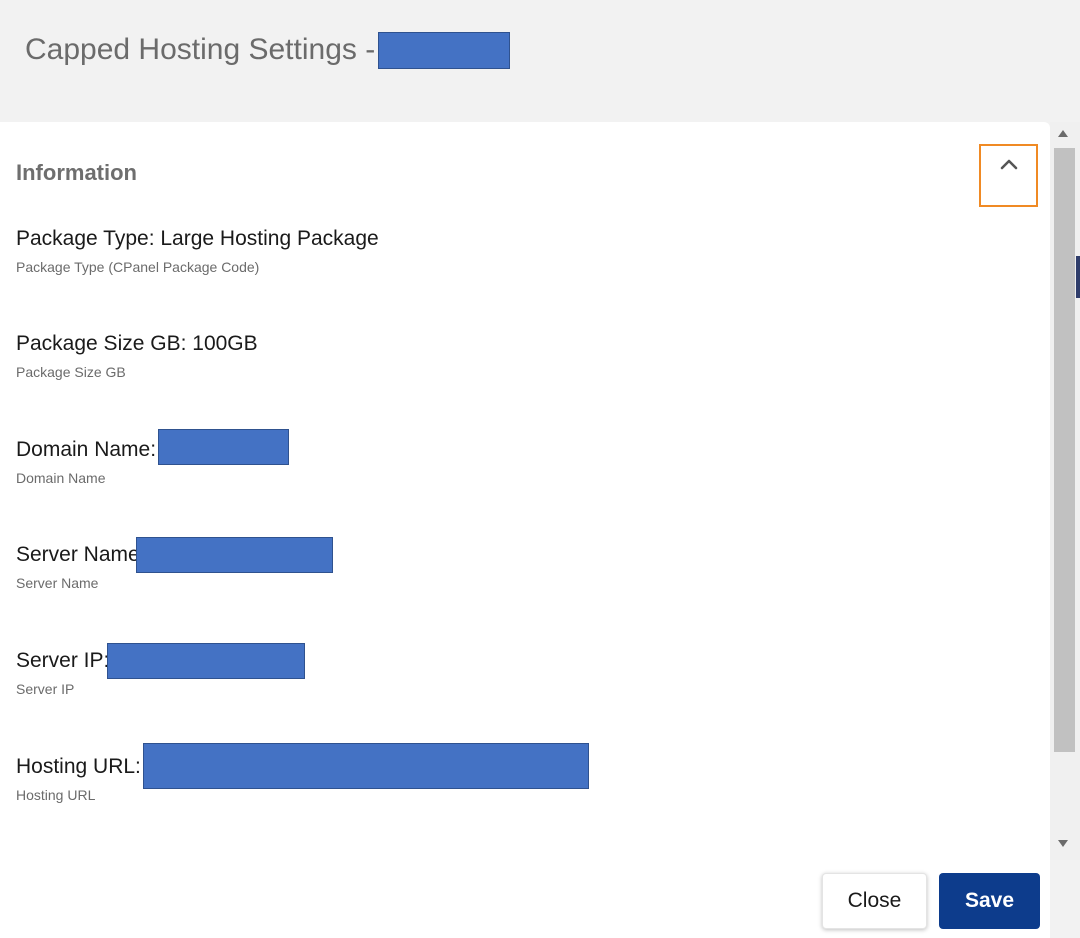 The width and height of the screenshot is (1080, 938). What do you see at coordinates (45, 689) in the screenshot?
I see `field-help-text: Server IP` at bounding box center [45, 689].